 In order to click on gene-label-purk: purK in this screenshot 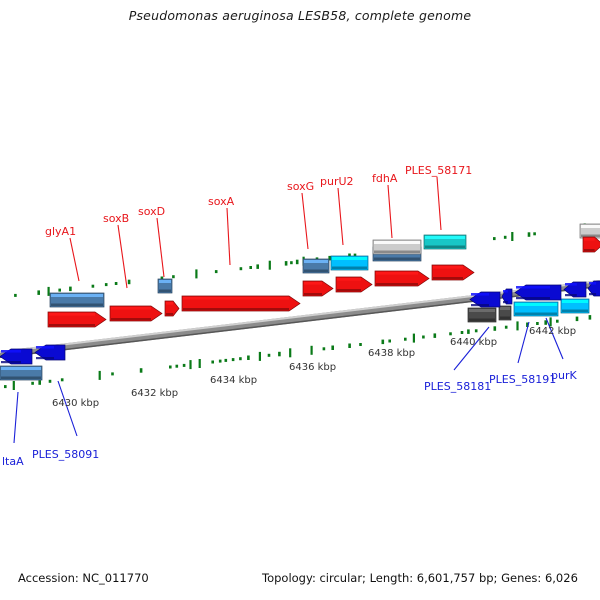, I will do `click(564, 375)`.